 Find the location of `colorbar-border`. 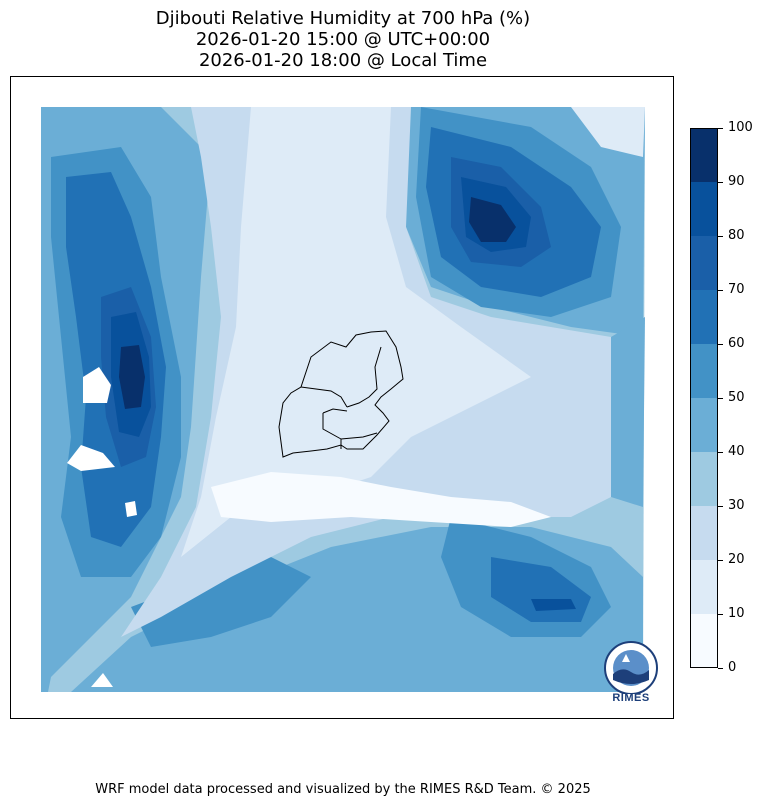

colorbar-border is located at coordinates (704, 398).